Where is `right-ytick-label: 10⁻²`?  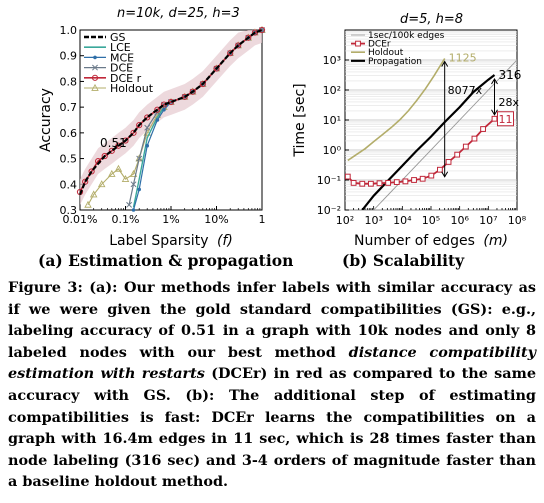
right-ytick-label: 10⁻² is located at coordinates (329, 210).